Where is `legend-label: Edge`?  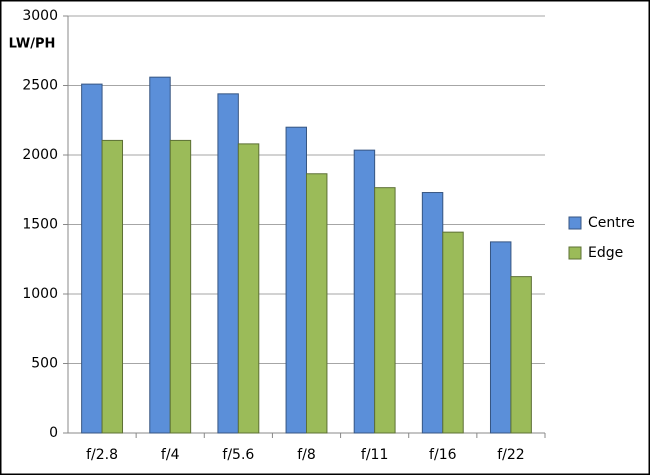 legend-label: Edge is located at coordinates (605, 253).